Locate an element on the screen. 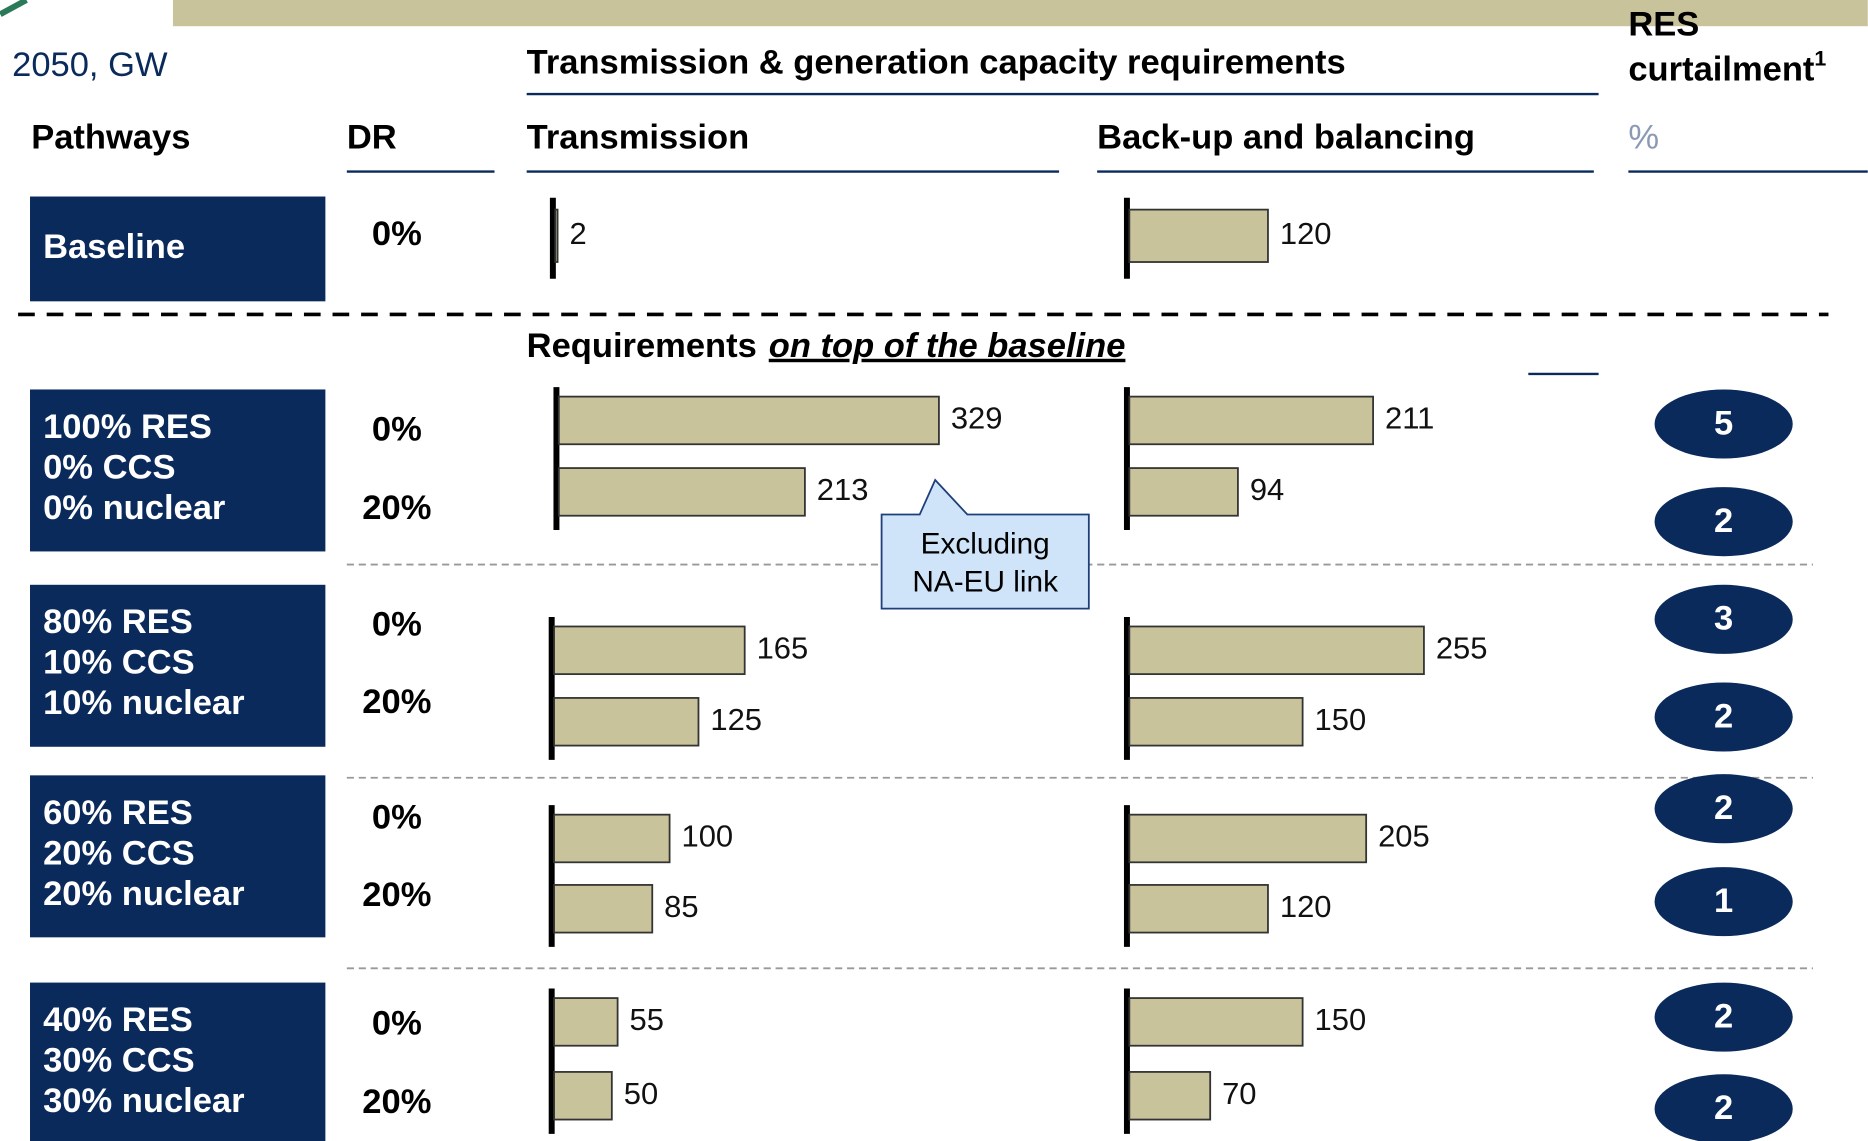  col-header: DR is located at coordinates (372, 137).